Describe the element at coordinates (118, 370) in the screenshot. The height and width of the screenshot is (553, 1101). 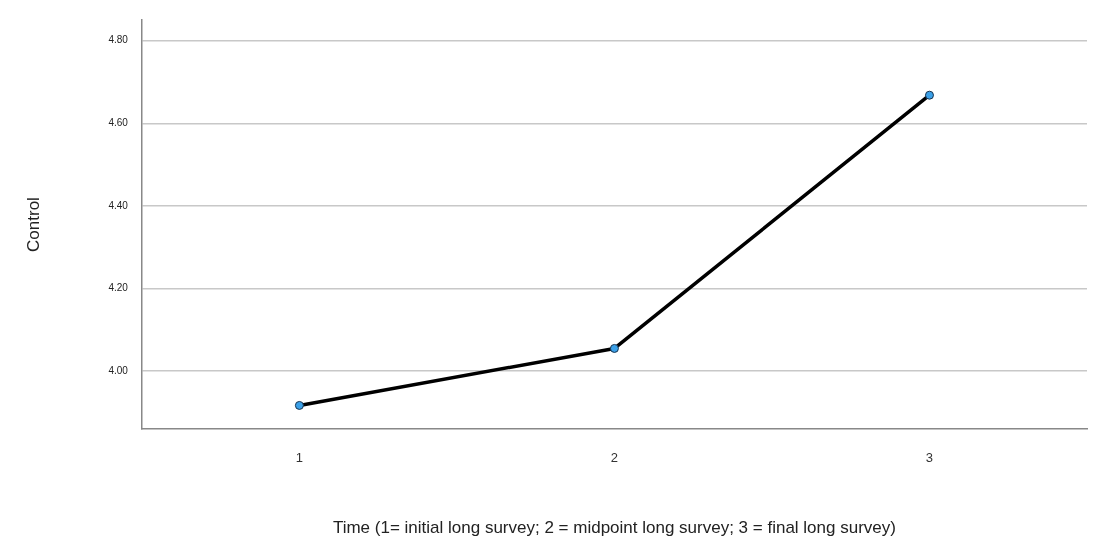
I see `y-tick-label: 4.00` at that location.